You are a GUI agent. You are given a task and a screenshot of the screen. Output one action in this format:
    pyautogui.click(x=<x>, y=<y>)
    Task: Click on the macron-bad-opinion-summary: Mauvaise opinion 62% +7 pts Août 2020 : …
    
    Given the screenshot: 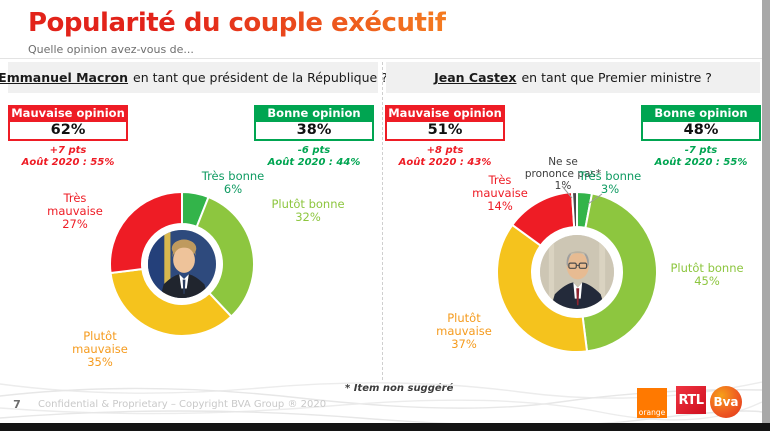 What is the action you would take?
    pyautogui.click(x=68, y=137)
    